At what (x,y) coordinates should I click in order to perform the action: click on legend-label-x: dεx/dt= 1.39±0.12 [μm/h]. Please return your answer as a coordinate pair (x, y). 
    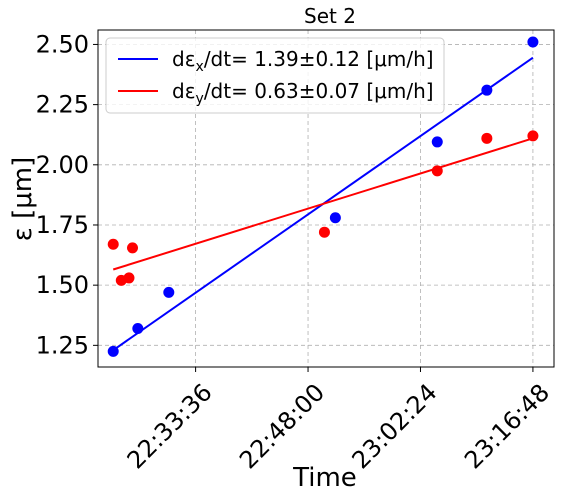
    Looking at the image, I should click on (303, 61).